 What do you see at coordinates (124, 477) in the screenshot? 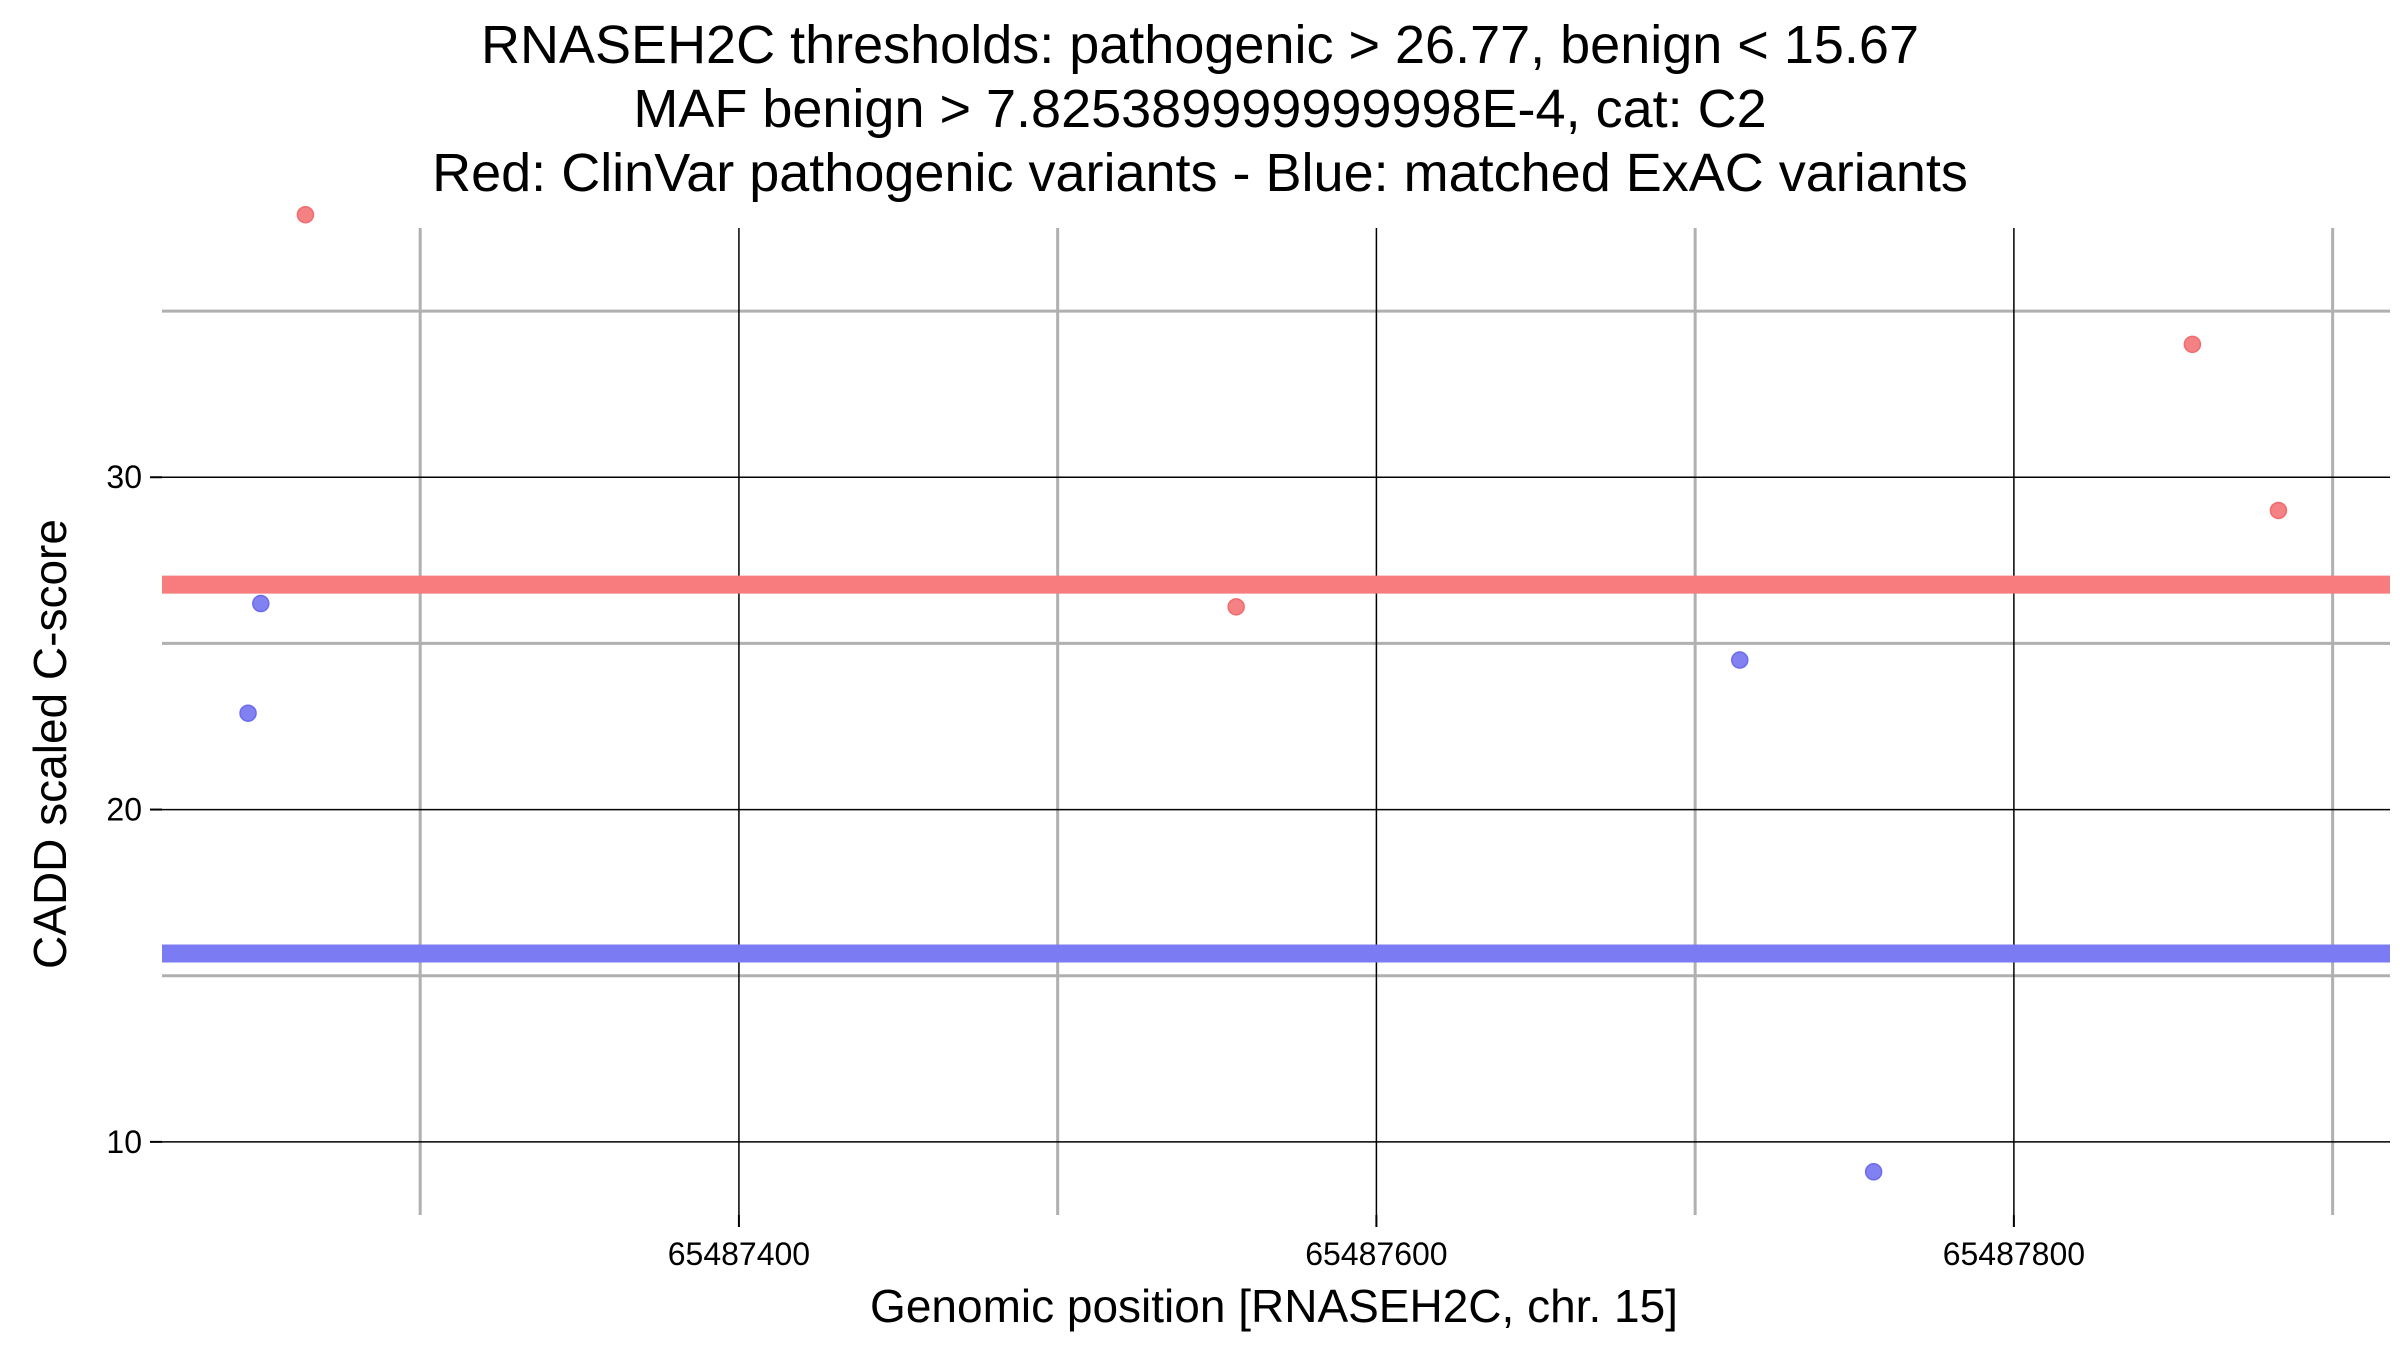
I see `y-tick-label: 30` at bounding box center [124, 477].